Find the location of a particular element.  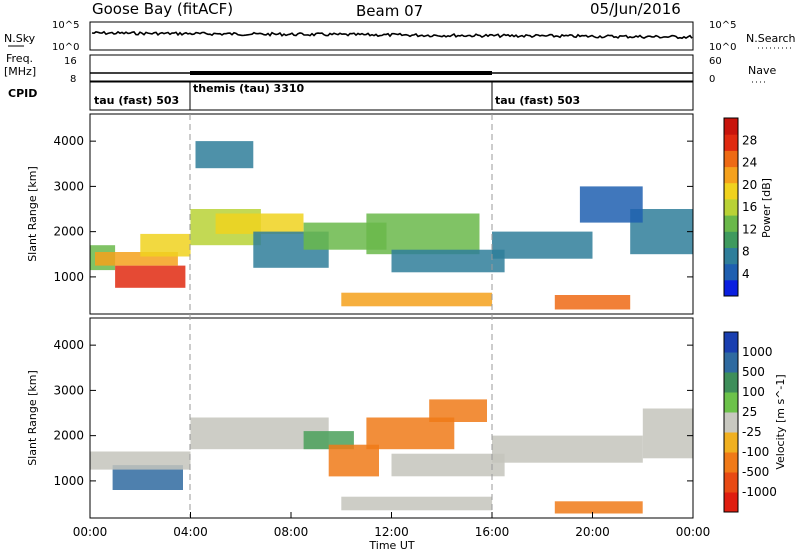

power-ytick-label-2: 3000 is located at coordinates (68, 186).